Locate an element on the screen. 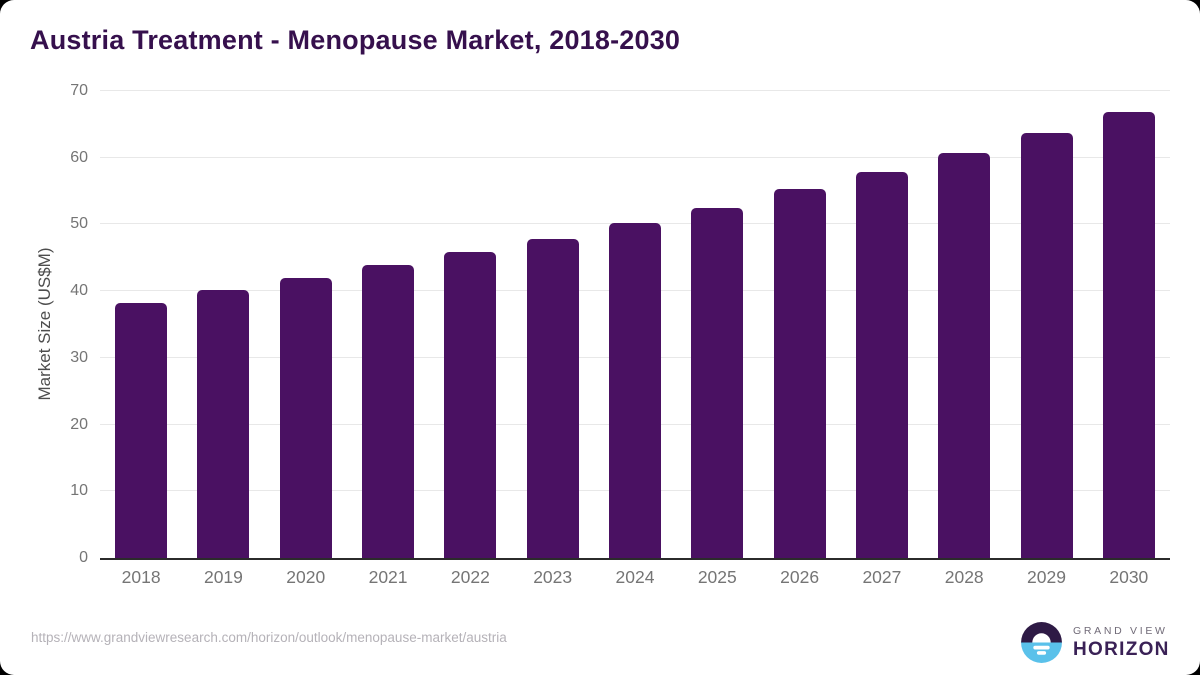 This screenshot has height=675, width=1200. logo-wordmark: GRAND VIEW HORIZON is located at coordinates (1121, 643).